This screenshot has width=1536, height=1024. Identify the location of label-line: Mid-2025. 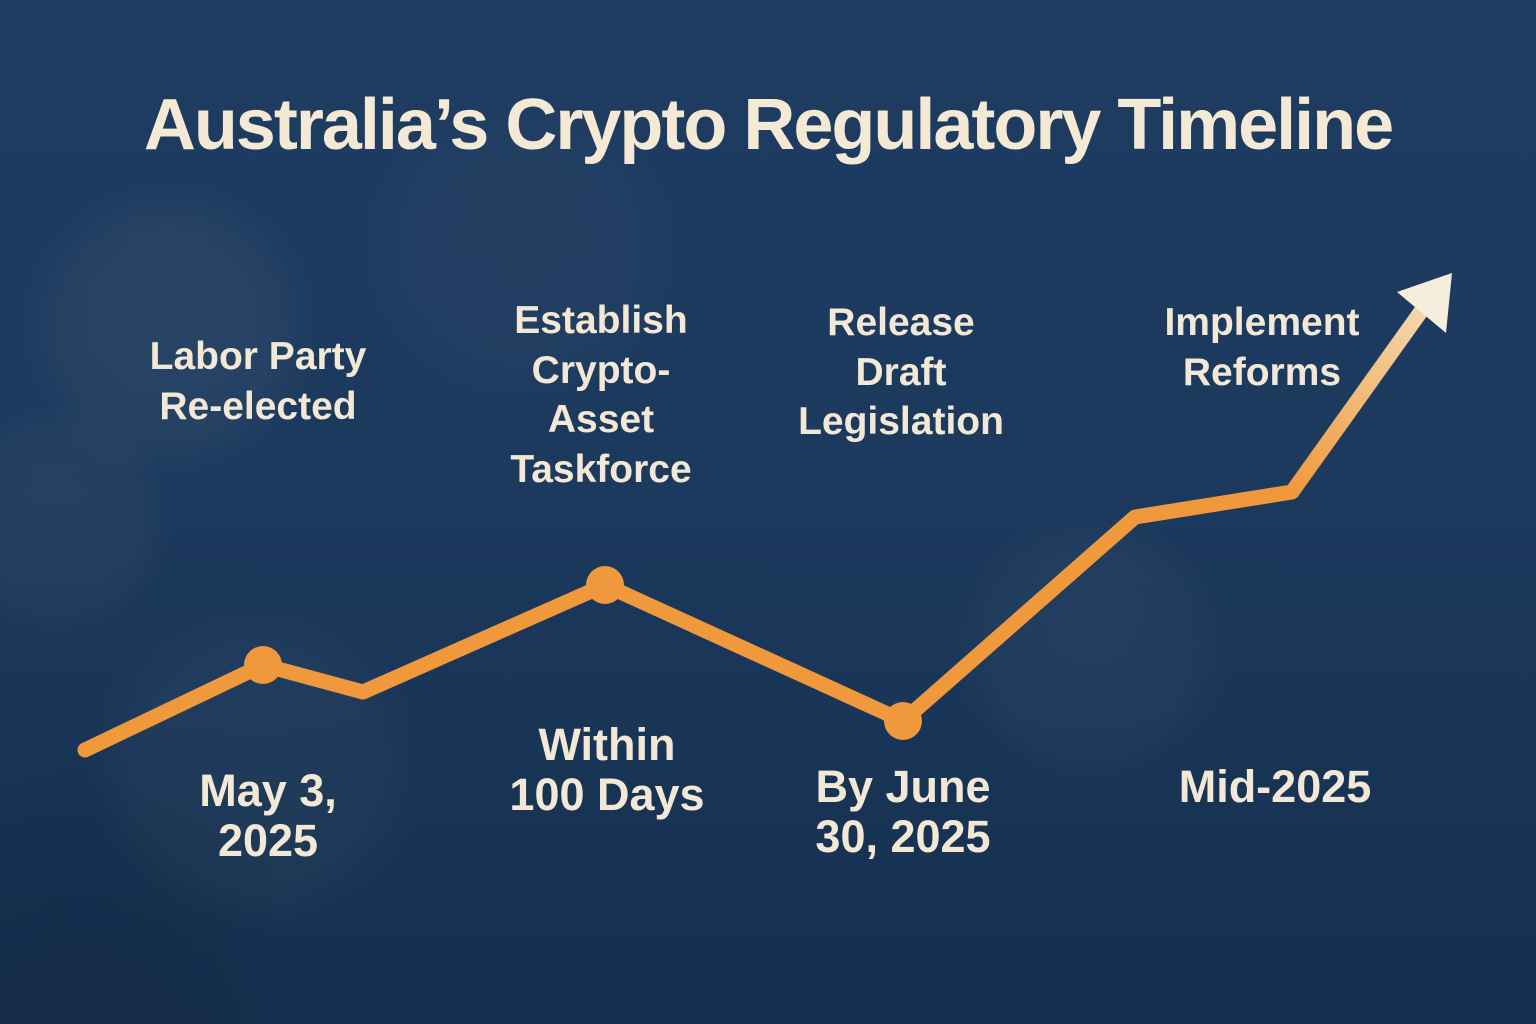
(1275, 786).